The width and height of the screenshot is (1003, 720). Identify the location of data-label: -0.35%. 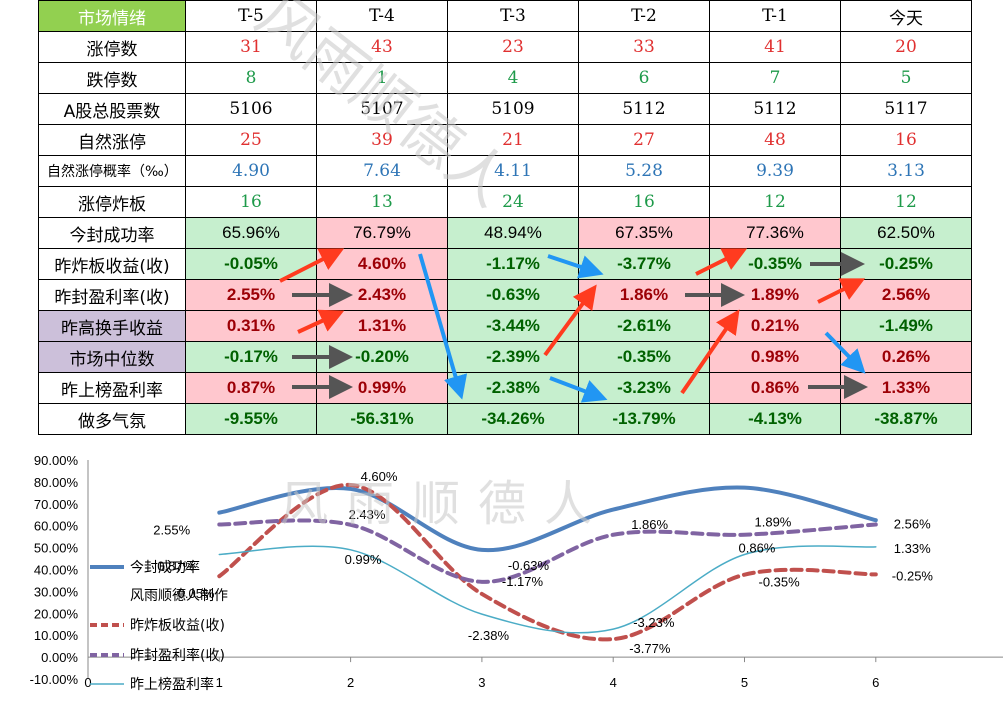
(780, 582).